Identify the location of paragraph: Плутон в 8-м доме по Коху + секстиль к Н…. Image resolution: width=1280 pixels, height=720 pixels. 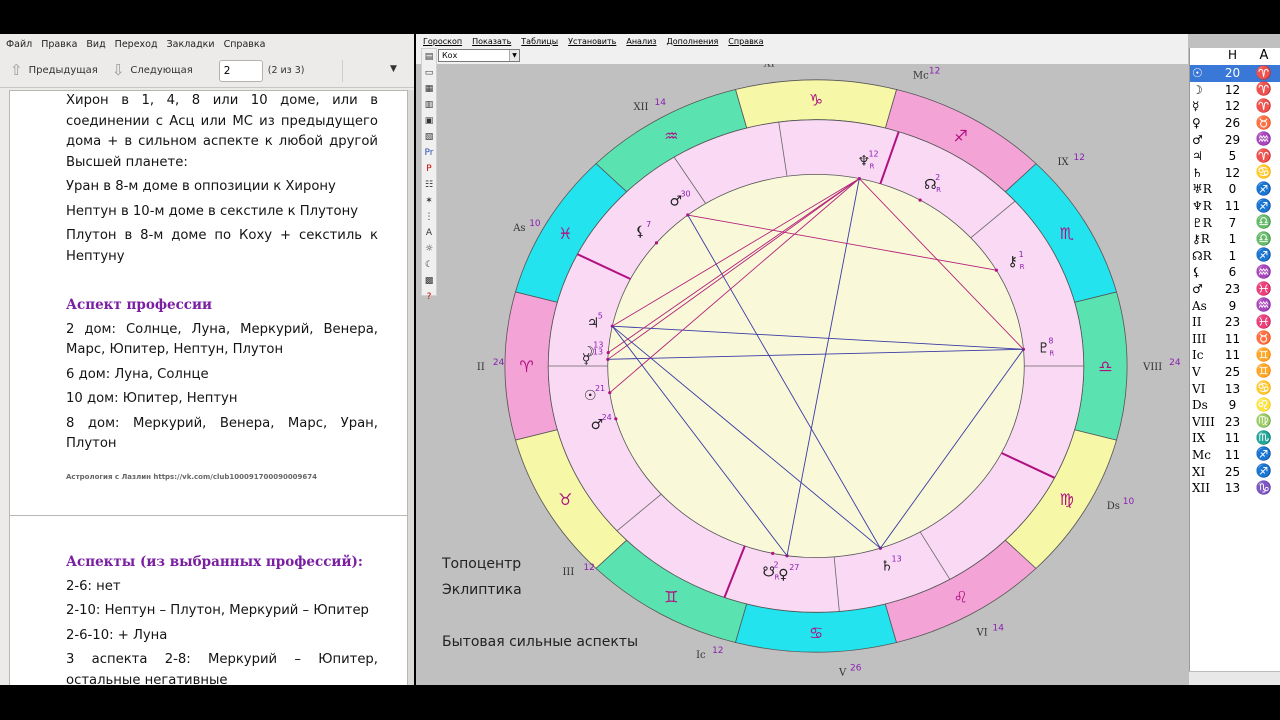
(222, 246).